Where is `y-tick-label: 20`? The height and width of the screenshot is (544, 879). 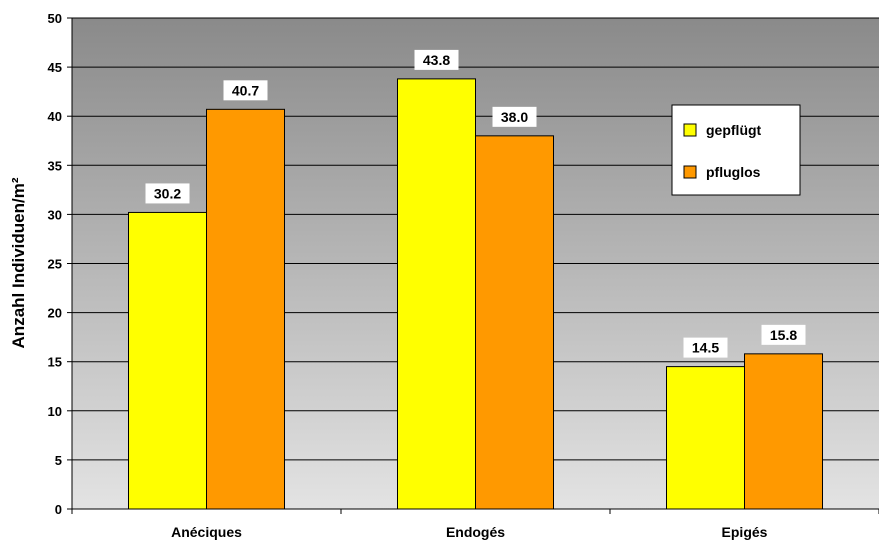
y-tick-label: 20 is located at coordinates (55, 313).